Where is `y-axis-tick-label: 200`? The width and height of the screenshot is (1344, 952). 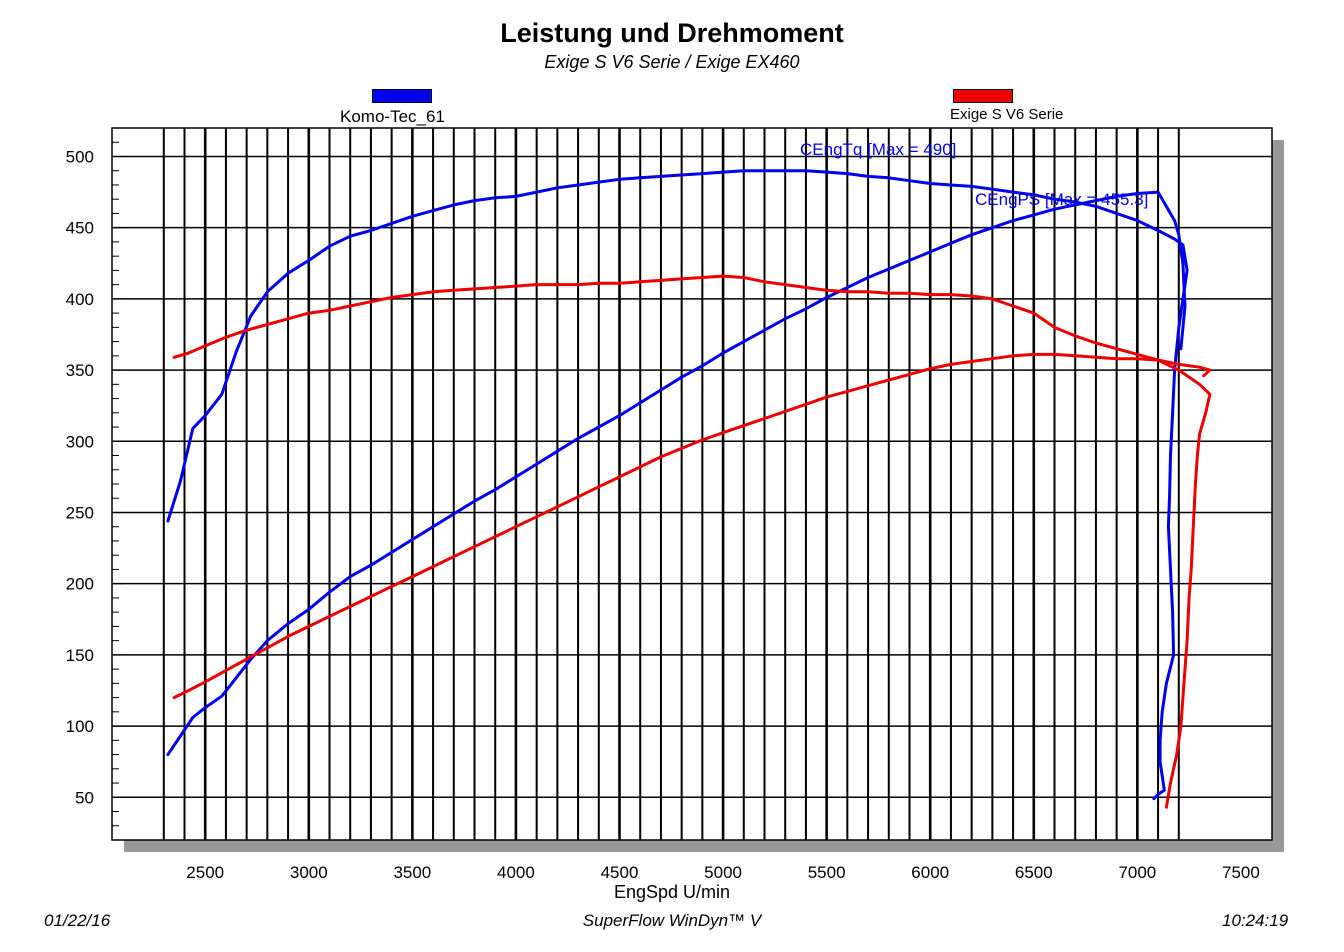 y-axis-tick-label: 200 is located at coordinates (80, 584).